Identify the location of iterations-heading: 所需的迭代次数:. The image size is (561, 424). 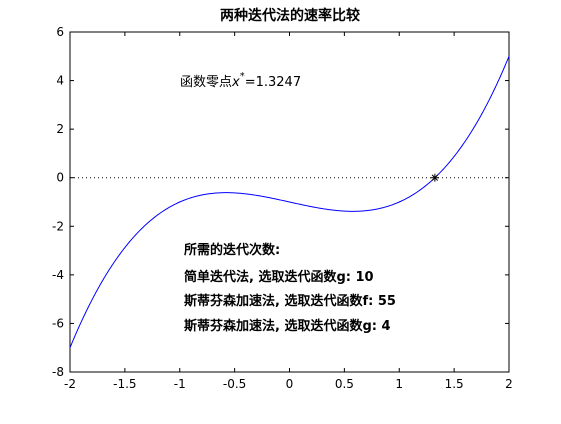
(232, 250).